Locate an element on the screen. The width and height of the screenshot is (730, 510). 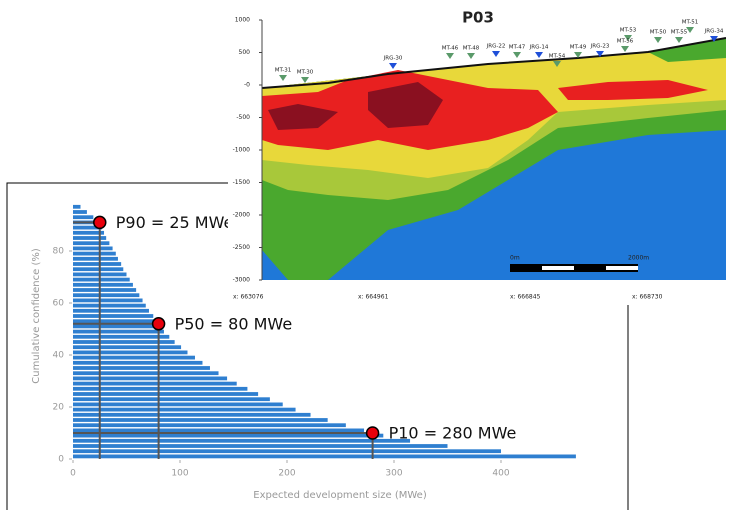
y-tick-label: 20 is located at coordinates (59, 408).